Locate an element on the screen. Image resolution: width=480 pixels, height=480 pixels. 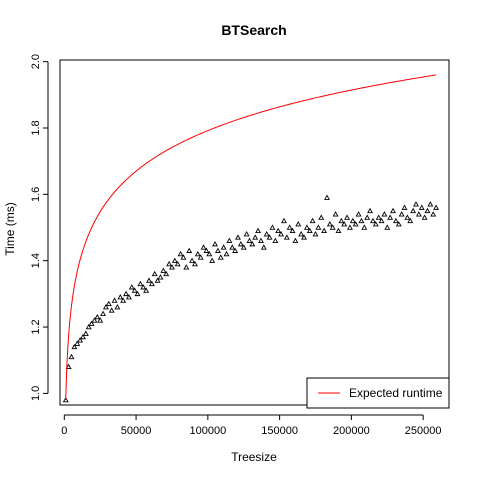
y-tick-label: 1.0 is located at coordinates (36, 393).